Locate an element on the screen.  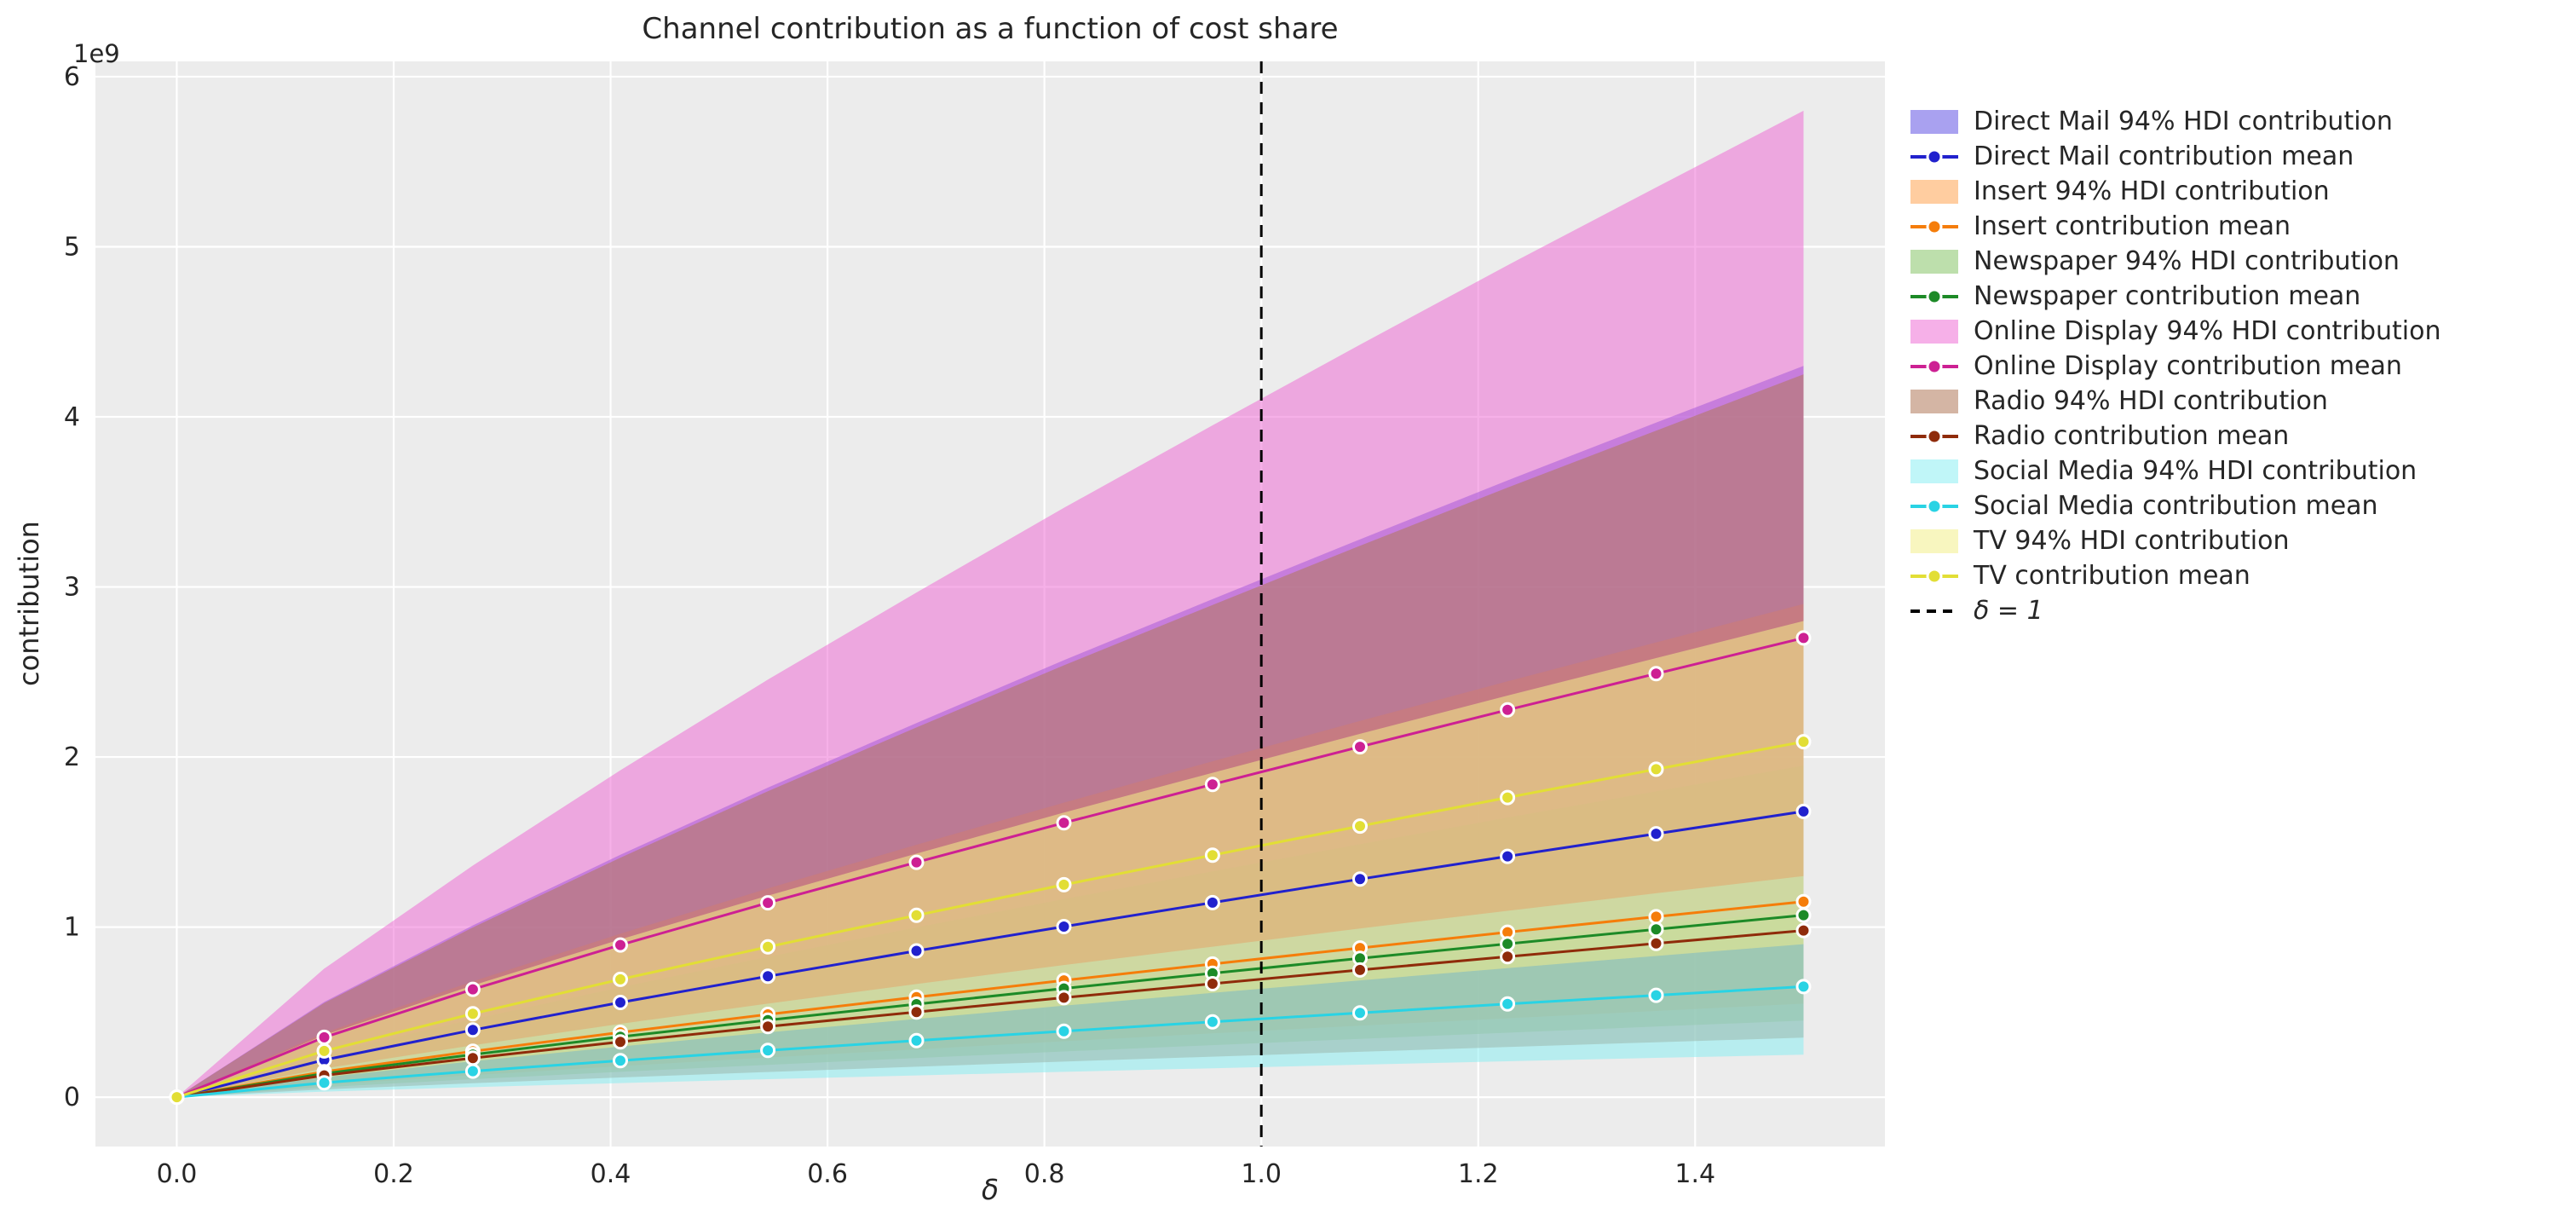
legend-label: Insert 94% HDI contribution is located at coordinates (2152, 191).